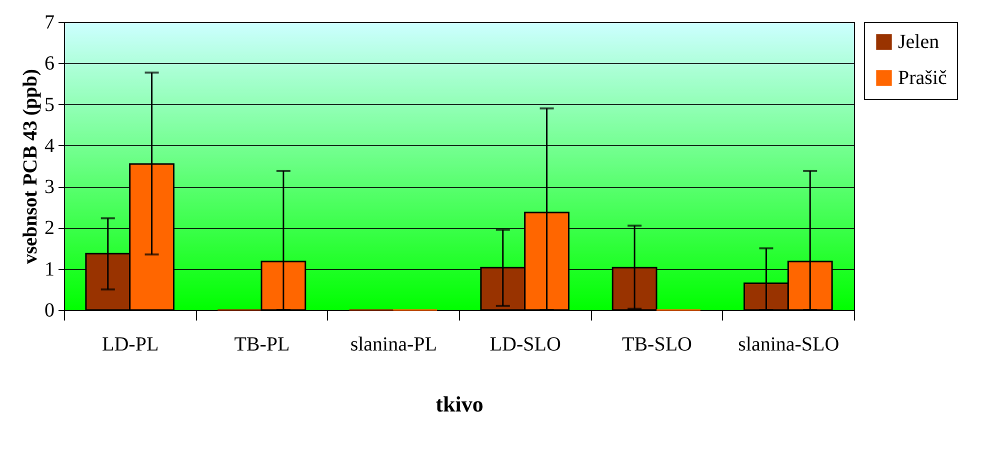 This screenshot has height=461, width=992. What do you see at coordinates (49, 63) in the screenshot?
I see `y-tick-label: 6` at bounding box center [49, 63].